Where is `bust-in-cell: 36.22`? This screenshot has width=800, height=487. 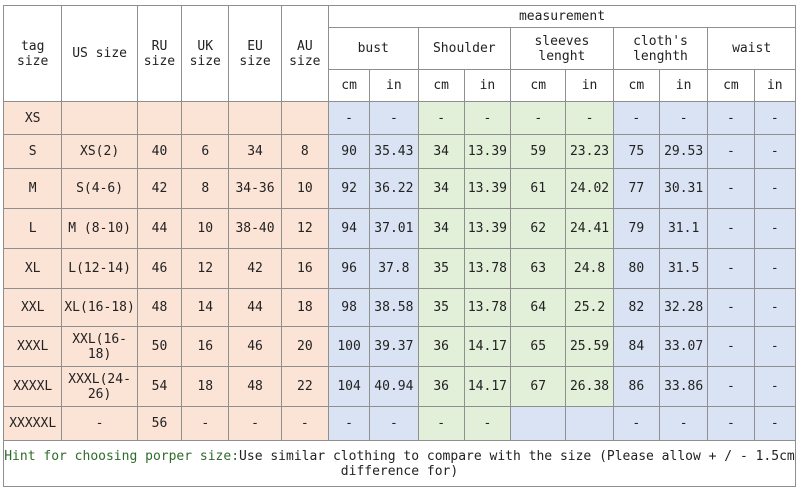 bust-in-cell: 36.22 is located at coordinates (394, 188).